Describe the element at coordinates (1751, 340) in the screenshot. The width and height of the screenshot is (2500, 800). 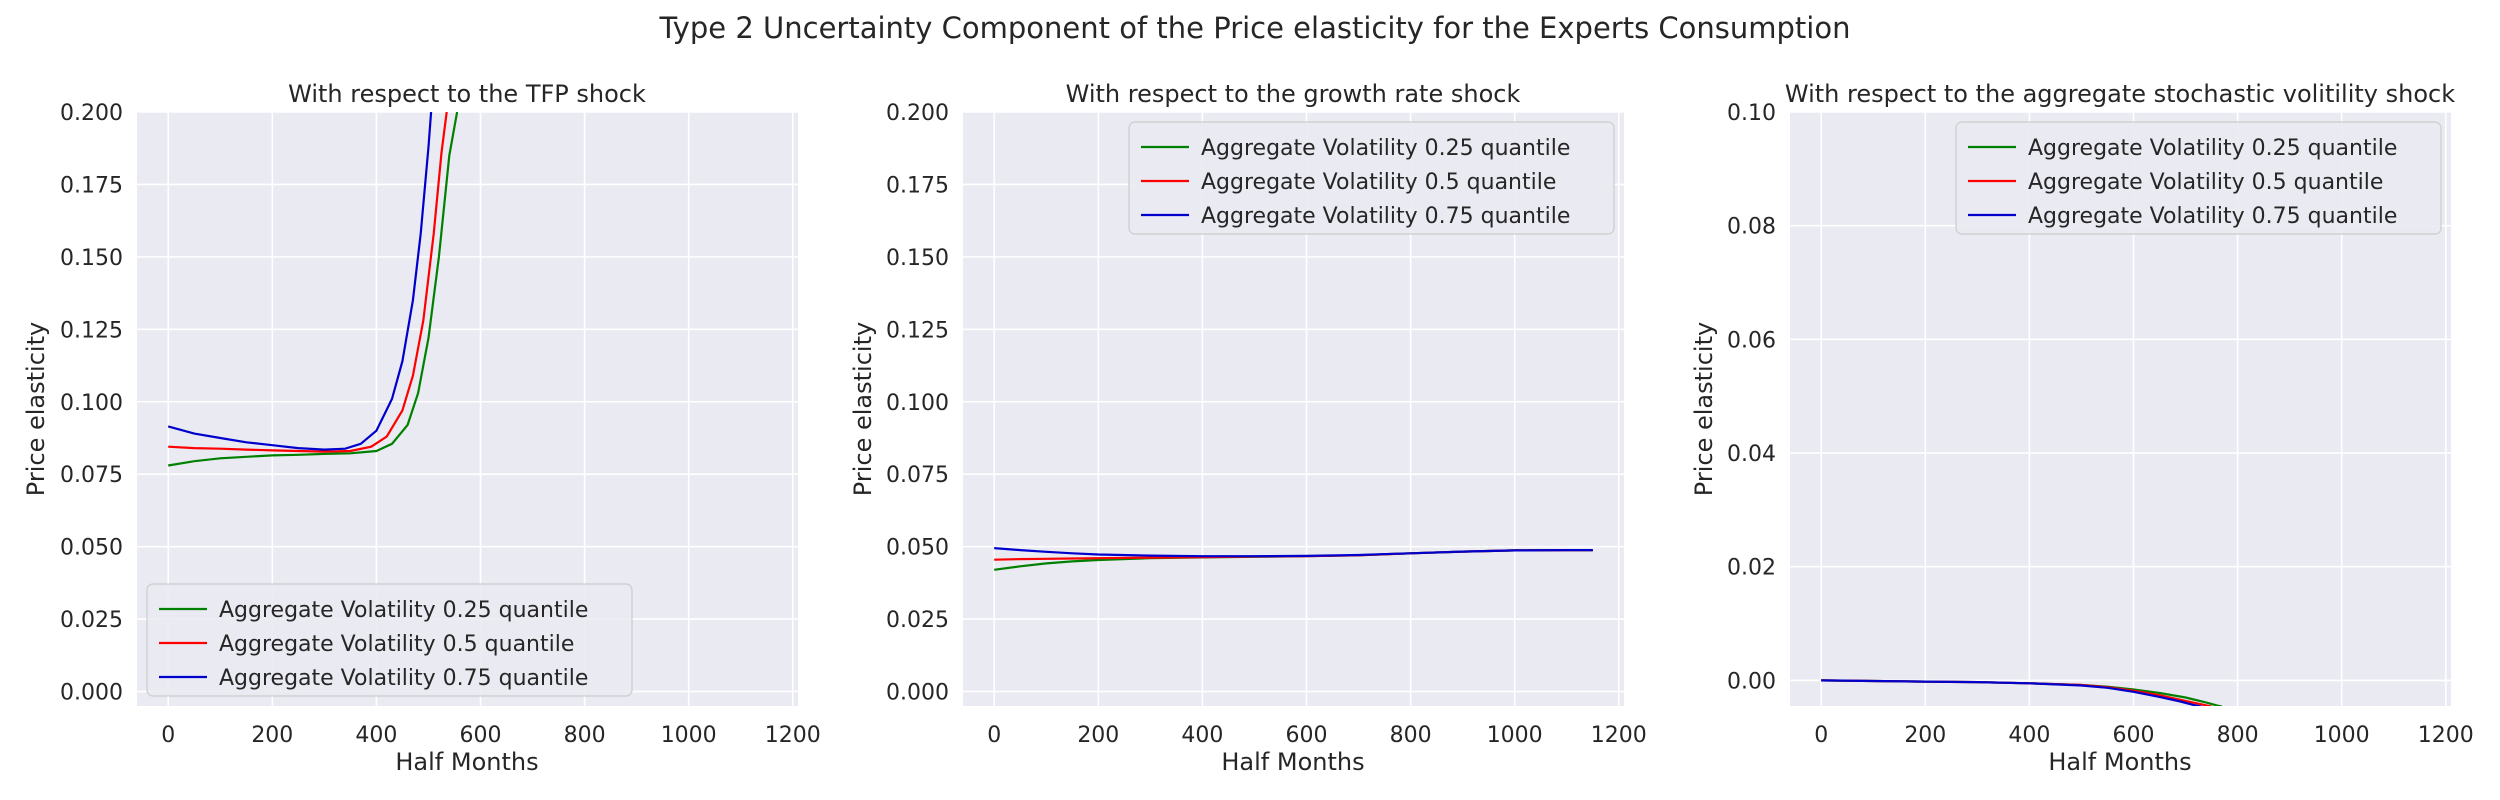
I see `y-tick-label: 0.06` at that location.